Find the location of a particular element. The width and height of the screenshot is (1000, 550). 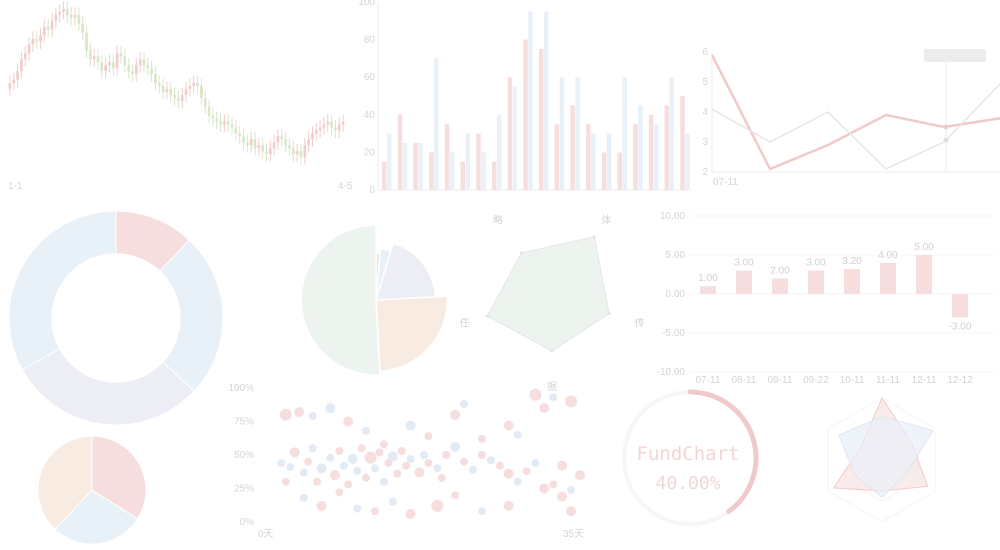

bar2-x-tick-label: 10-11 is located at coordinates (852, 380).